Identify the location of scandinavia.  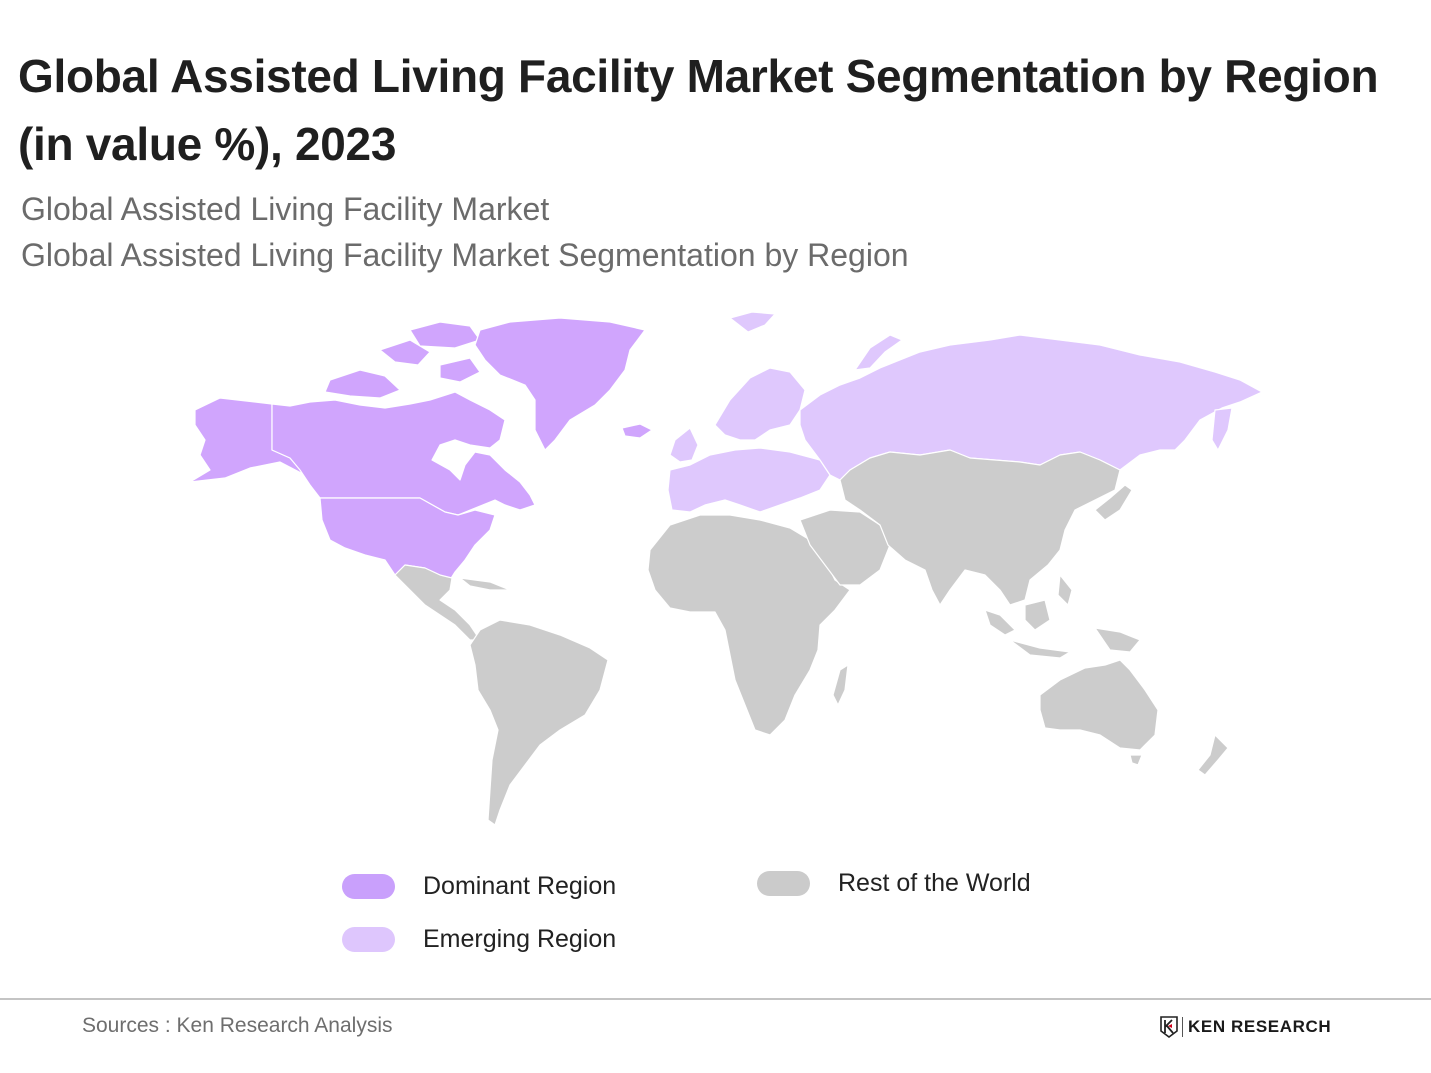
(760, 404).